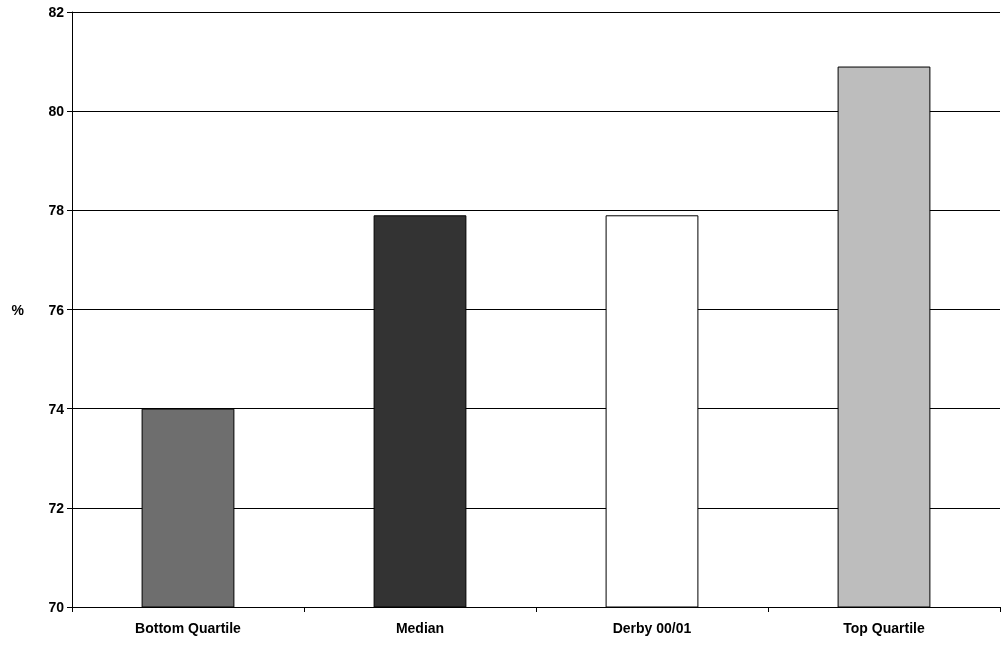 Image resolution: width=1004 pixels, height=659 pixels. I want to click on y-tick-label: 80, so click(56, 111).